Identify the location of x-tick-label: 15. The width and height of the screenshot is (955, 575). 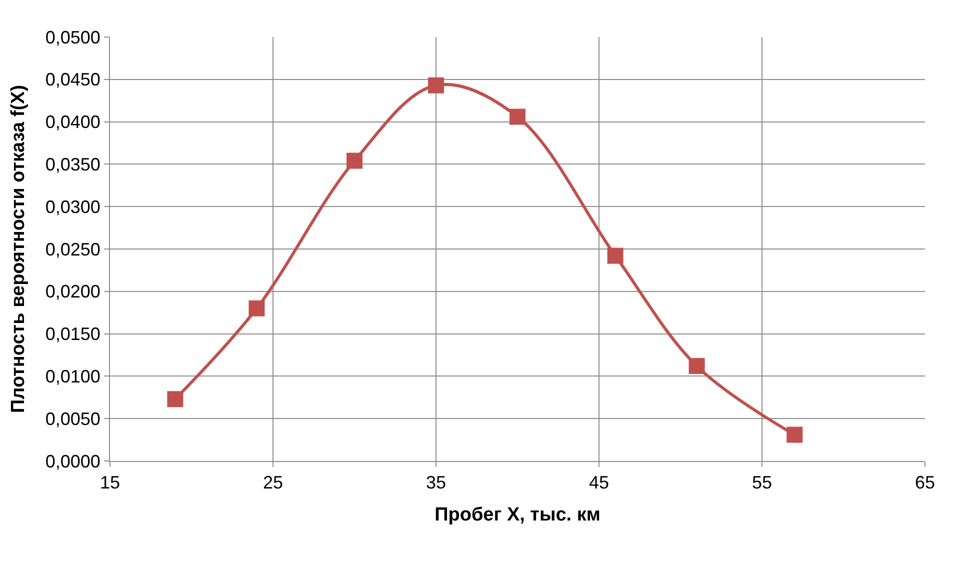
(110, 482).